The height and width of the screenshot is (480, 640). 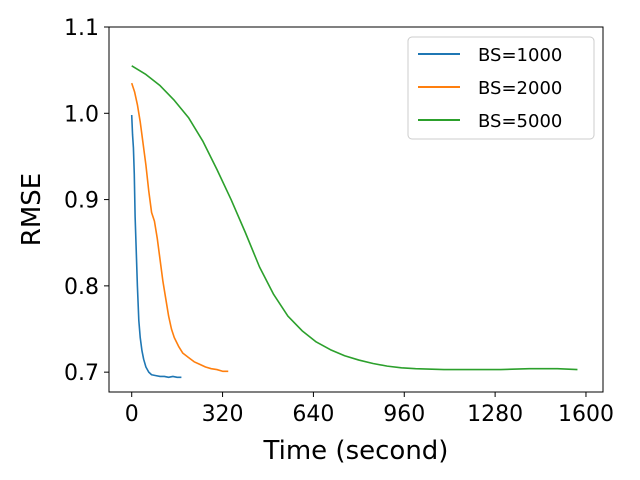 What do you see at coordinates (495, 414) in the screenshot?
I see `x-tick-label: 1280` at bounding box center [495, 414].